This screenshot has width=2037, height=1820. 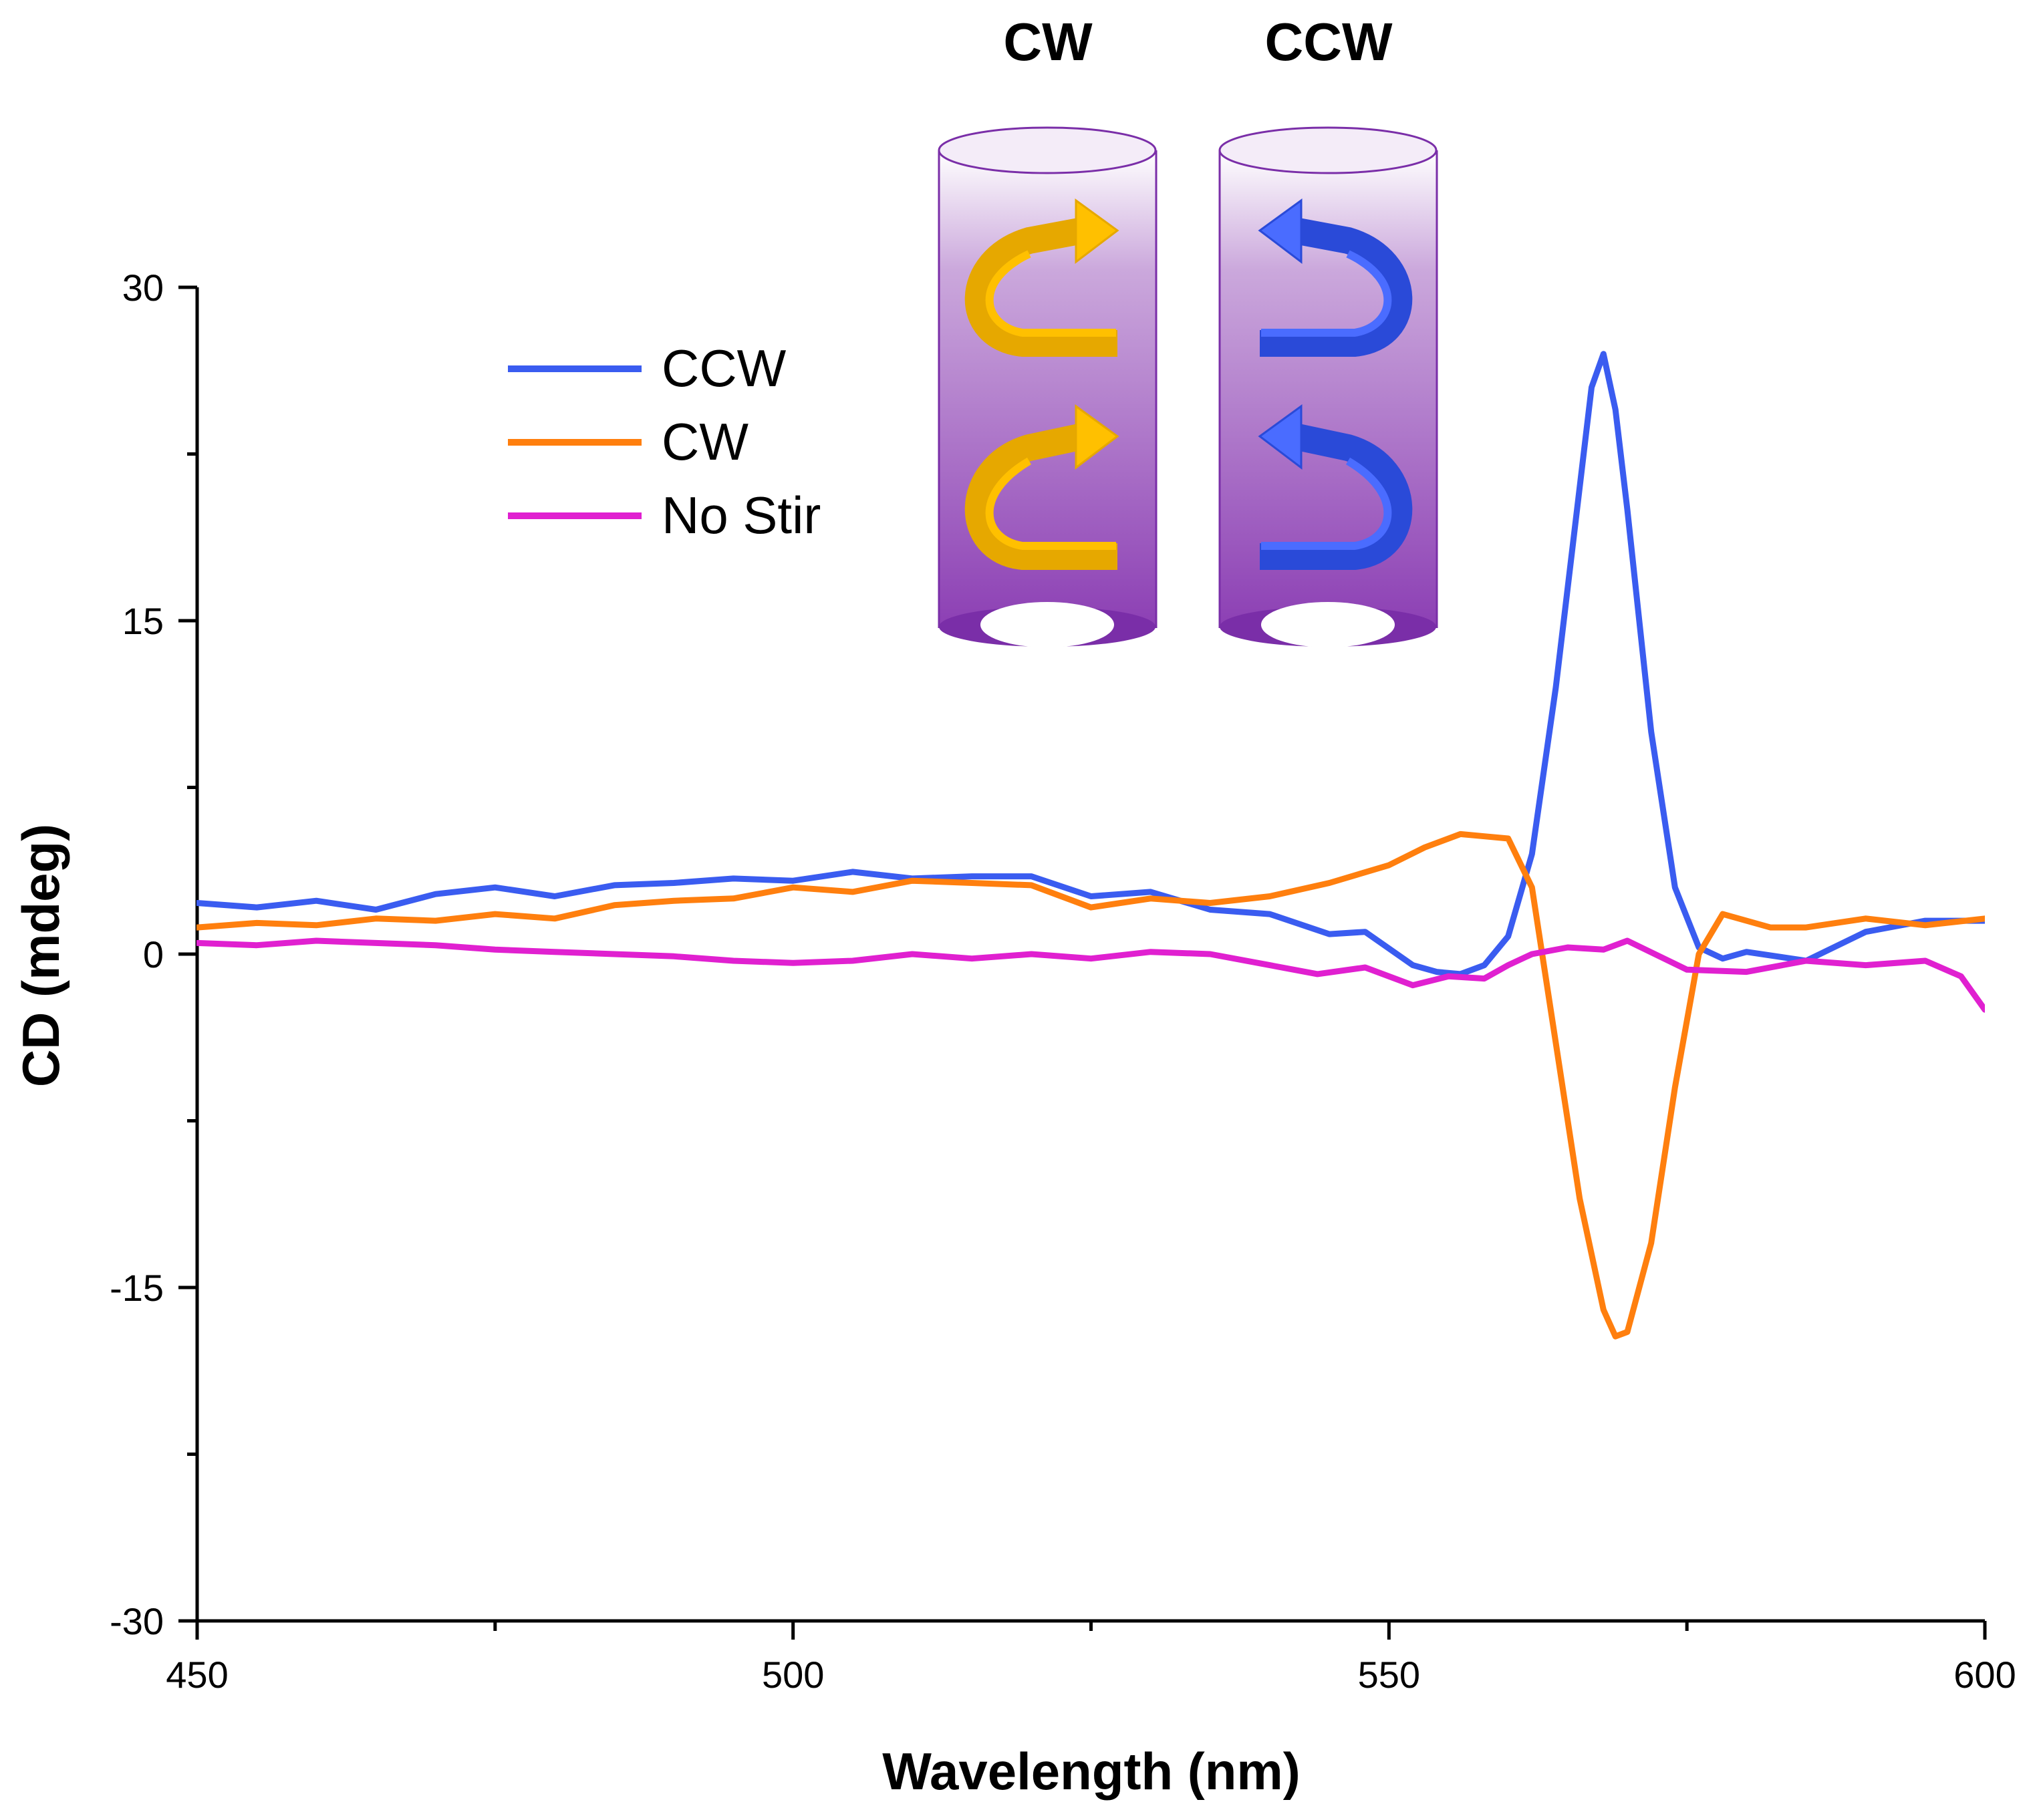 What do you see at coordinates (197, 1675) in the screenshot?
I see `x-tick-label: 450` at bounding box center [197, 1675].